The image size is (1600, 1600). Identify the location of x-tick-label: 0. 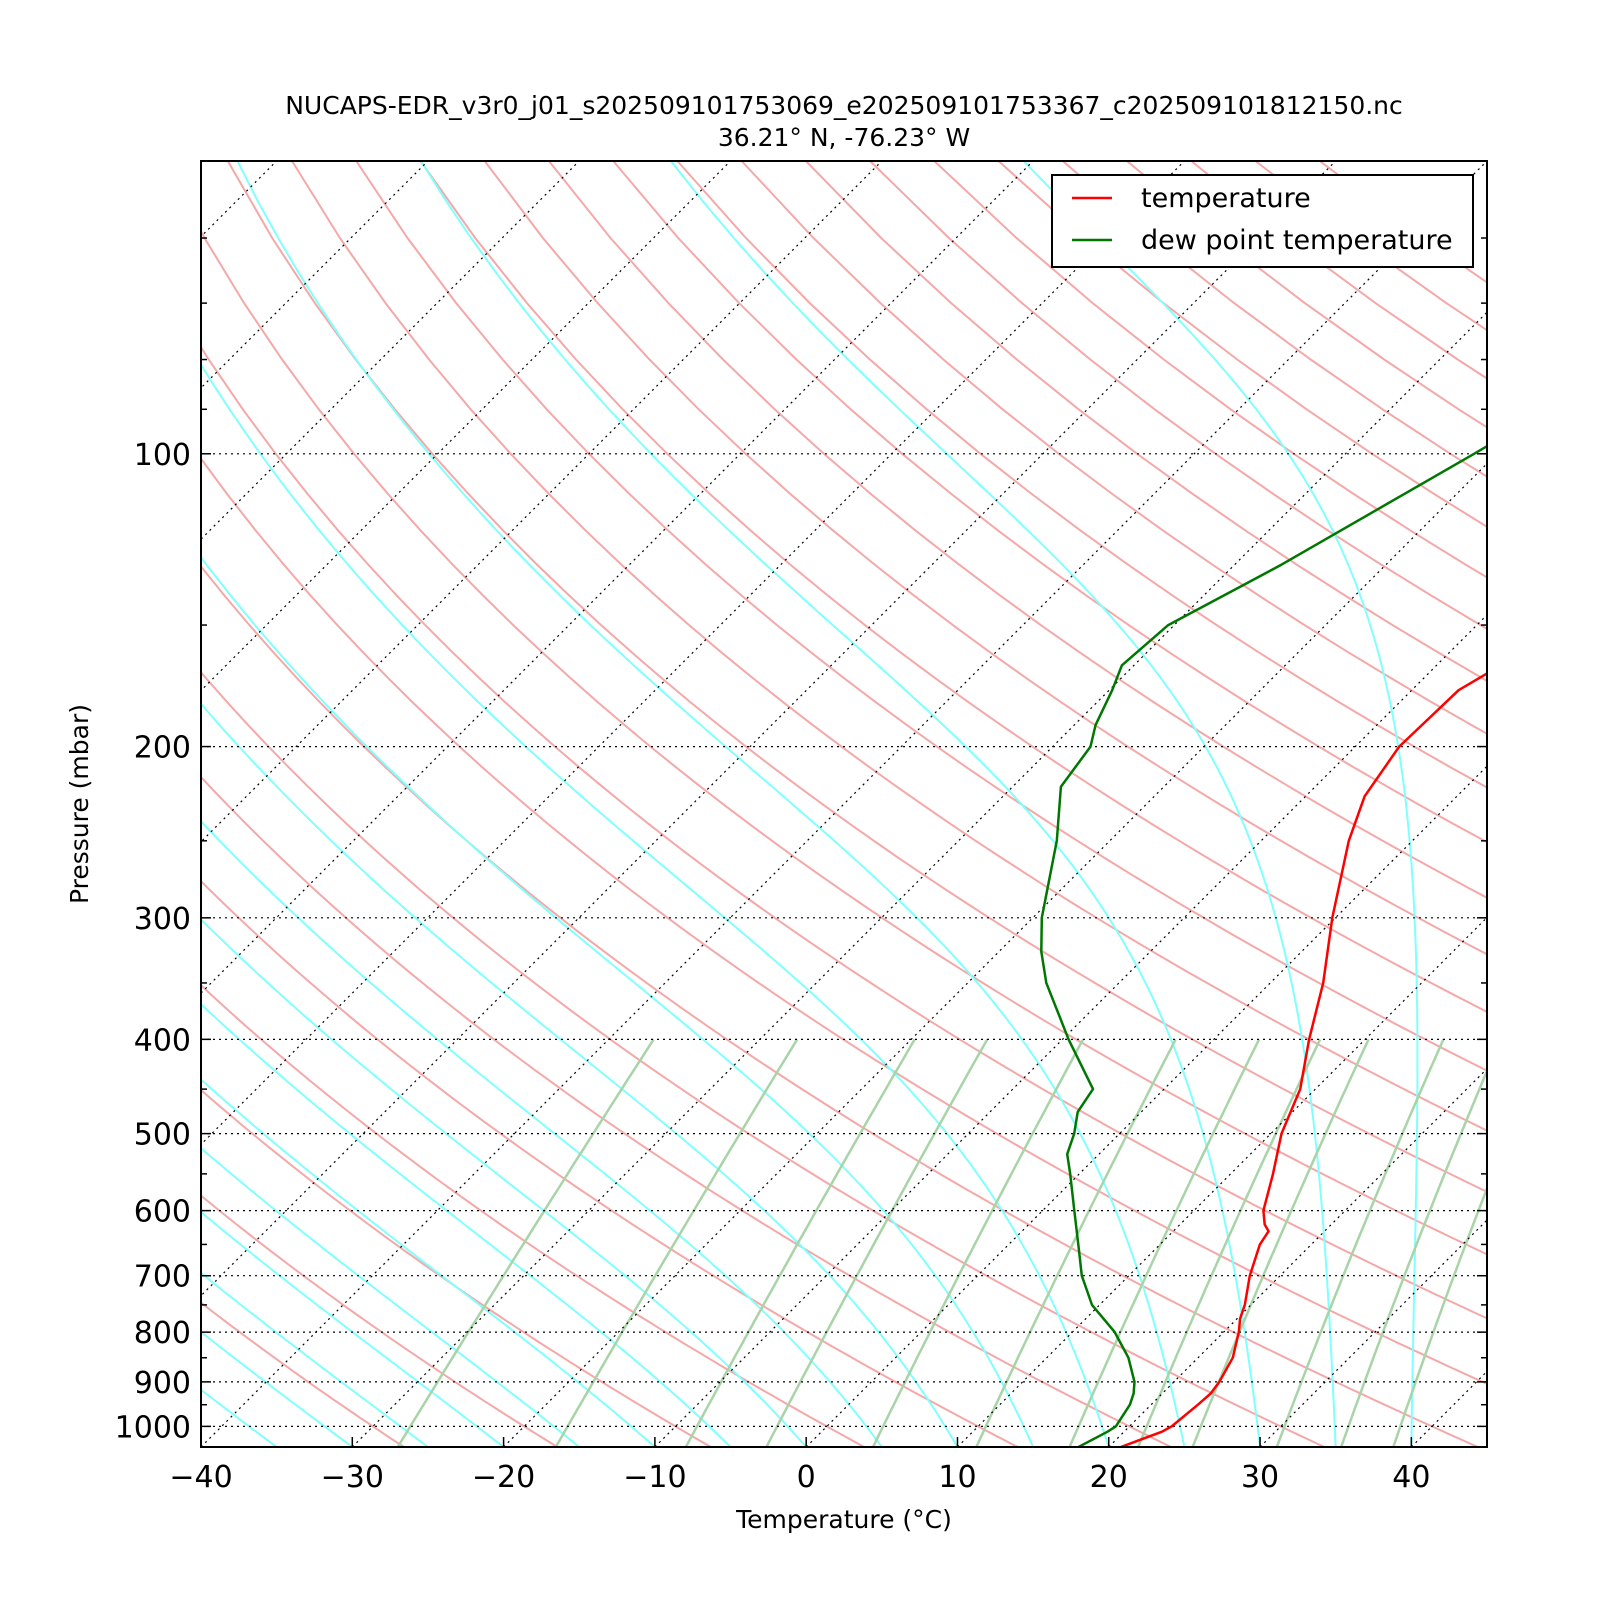
(806, 1477).